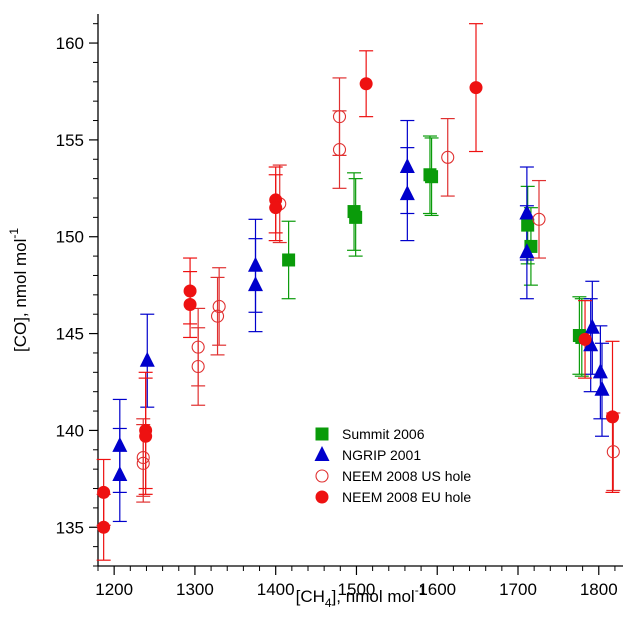  What do you see at coordinates (70, 430) in the screenshot?
I see `y-tick-label: 140` at bounding box center [70, 430].